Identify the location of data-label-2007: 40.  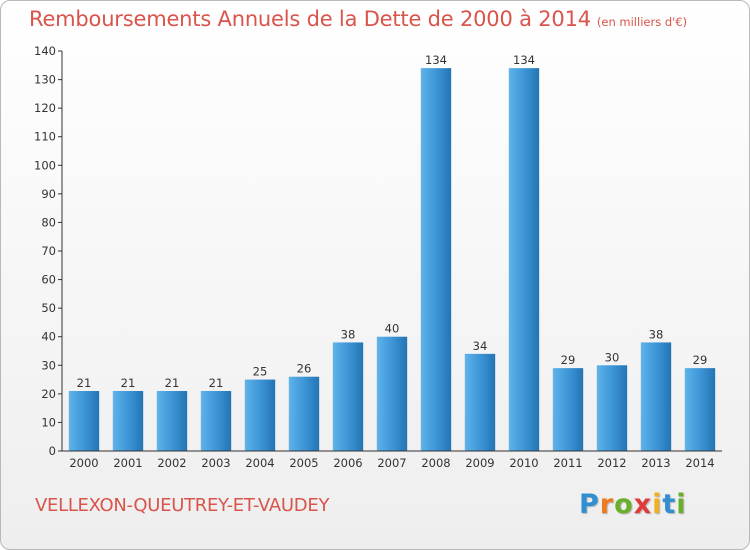
(392, 329).